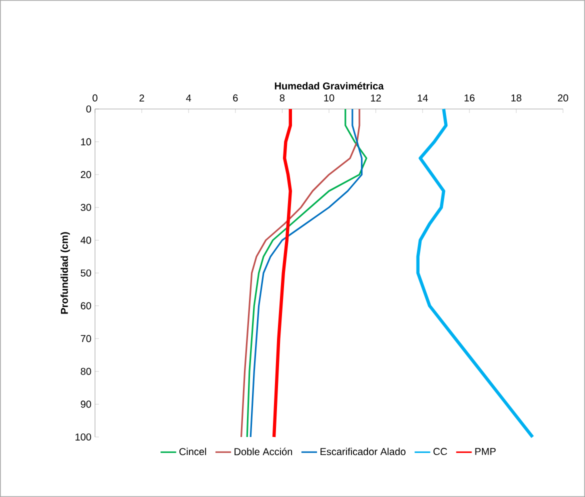 The image size is (585, 497). I want to click on y-tick-label: 20, so click(86, 174).